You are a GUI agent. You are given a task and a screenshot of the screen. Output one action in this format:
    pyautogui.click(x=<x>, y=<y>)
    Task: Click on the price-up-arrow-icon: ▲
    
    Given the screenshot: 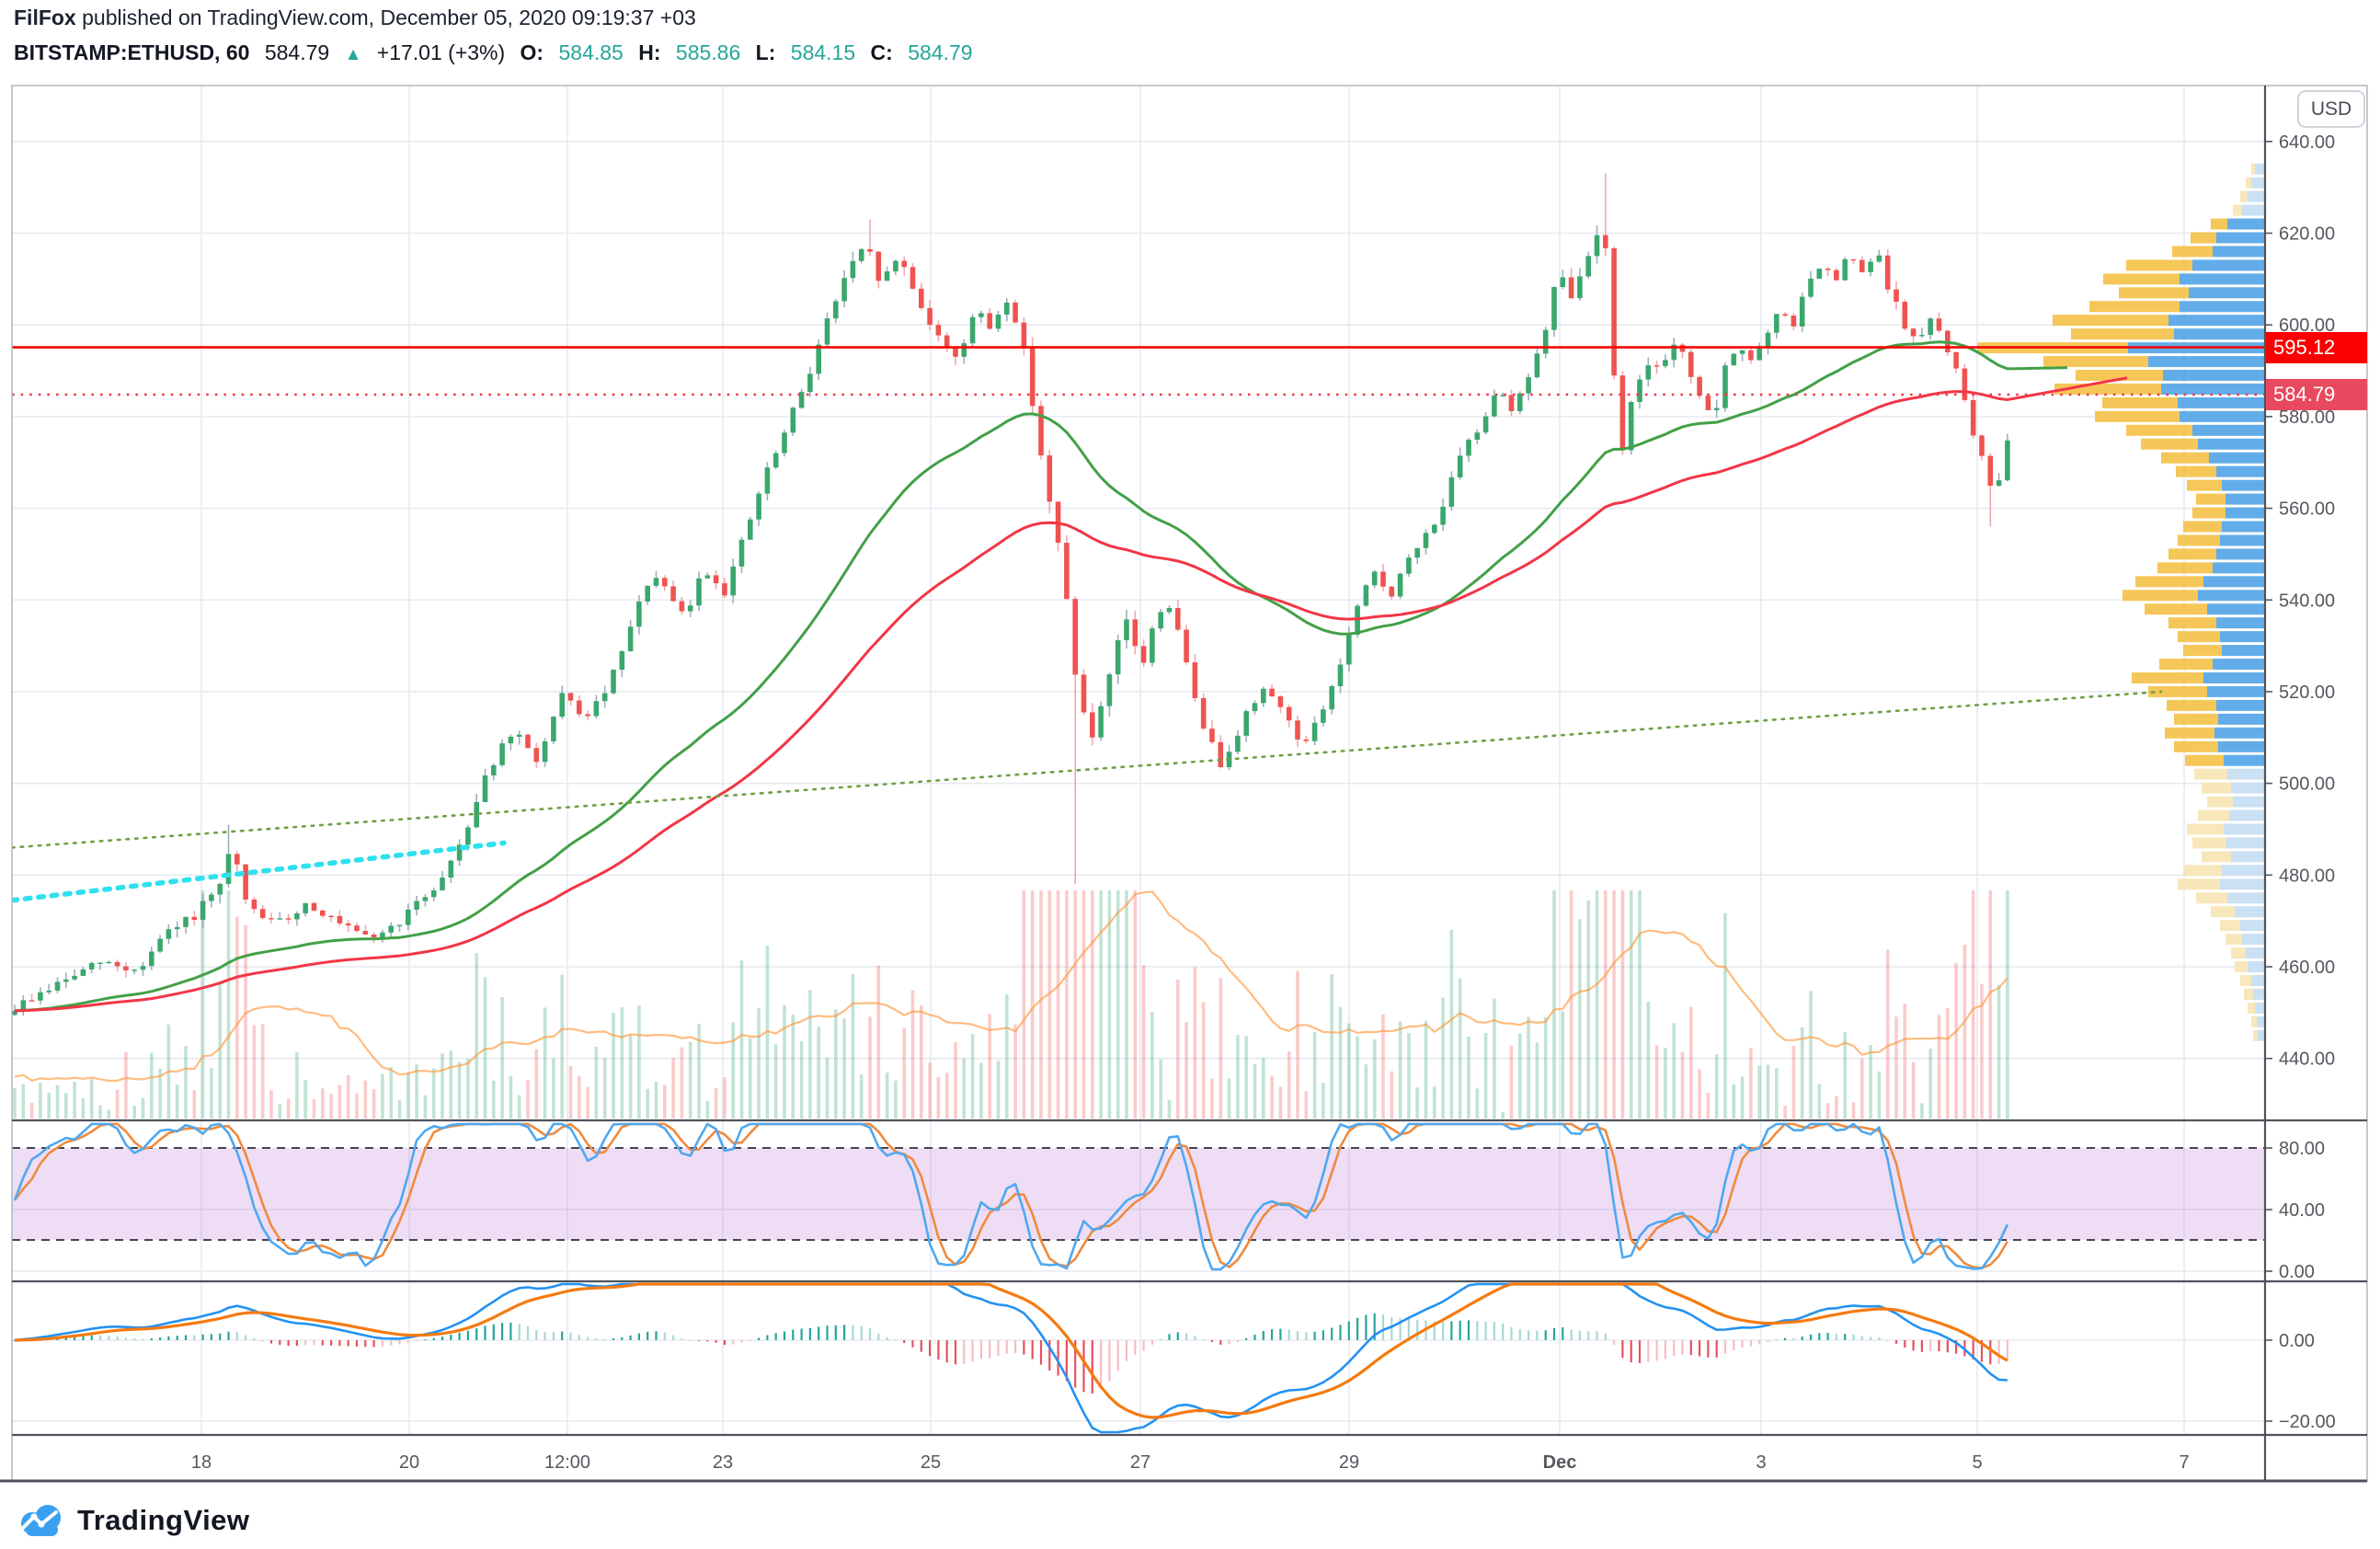 What is the action you would take?
    pyautogui.click(x=353, y=54)
    